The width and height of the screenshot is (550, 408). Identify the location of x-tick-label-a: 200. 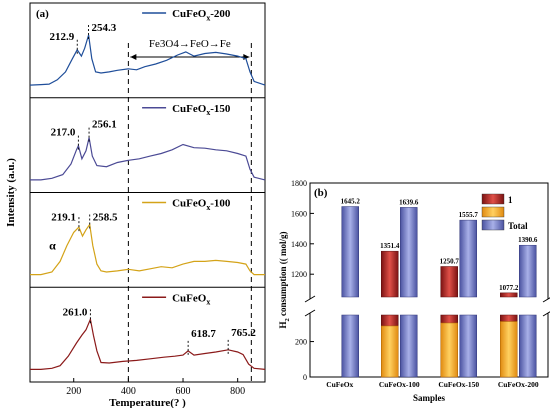
(73, 391).